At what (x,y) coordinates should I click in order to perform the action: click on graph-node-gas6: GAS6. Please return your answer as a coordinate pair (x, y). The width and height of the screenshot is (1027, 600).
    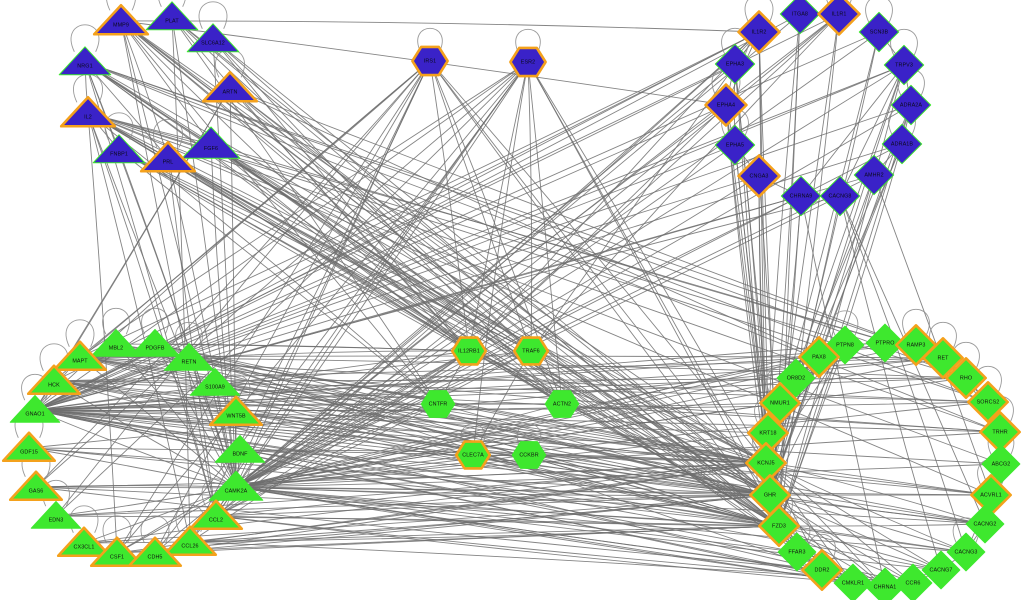
    Looking at the image, I should click on (36, 486).